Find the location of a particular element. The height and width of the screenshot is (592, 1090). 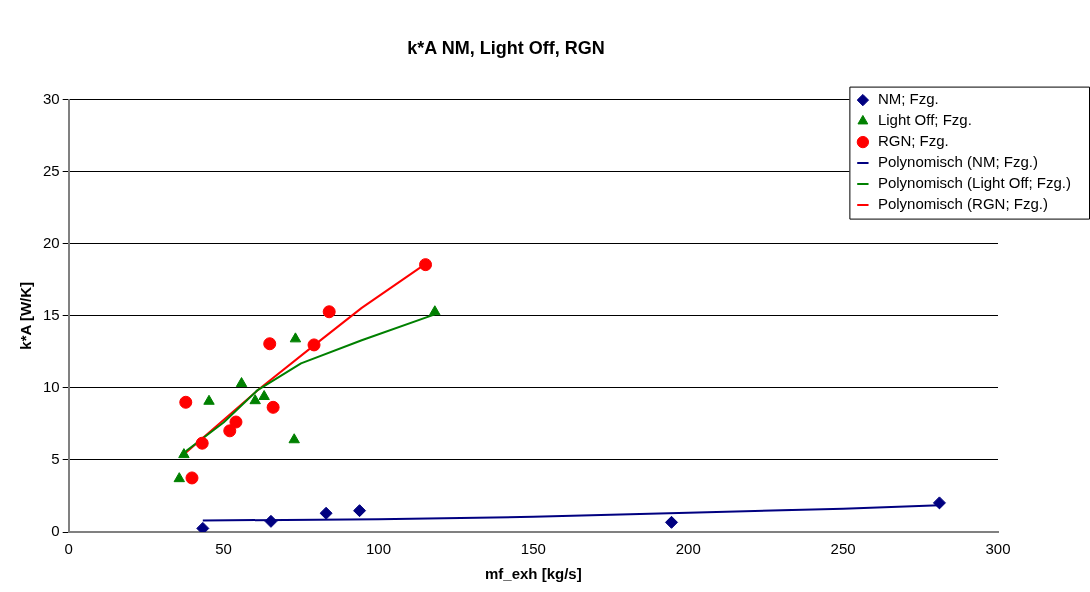

x-tick-label: 50 is located at coordinates (223, 549).